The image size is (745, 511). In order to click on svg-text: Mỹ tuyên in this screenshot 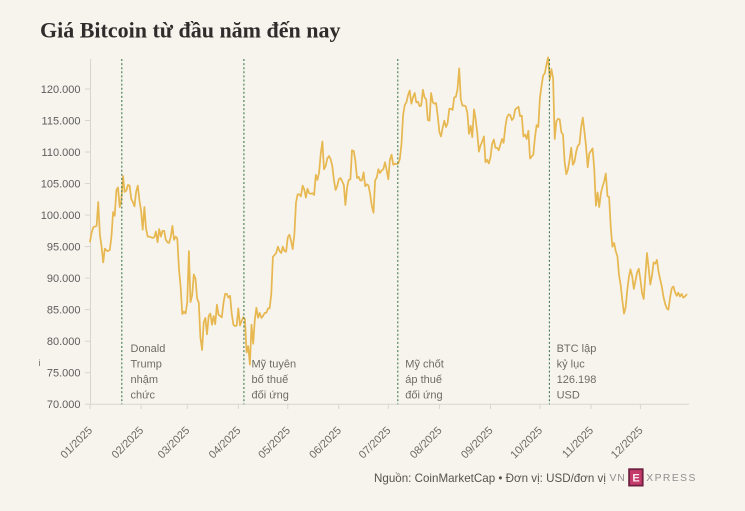, I will do `click(274, 365)`.